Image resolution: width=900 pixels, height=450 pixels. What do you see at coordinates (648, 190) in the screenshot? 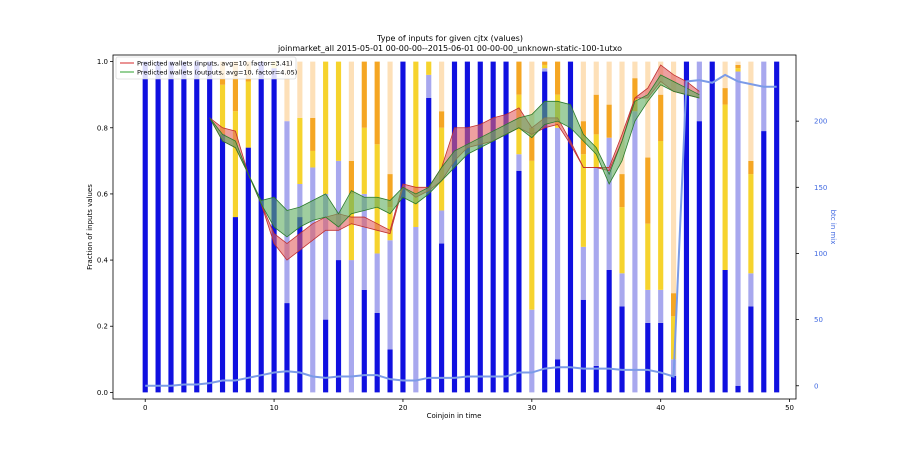
I see `bar-39-orange` at bounding box center [648, 190].